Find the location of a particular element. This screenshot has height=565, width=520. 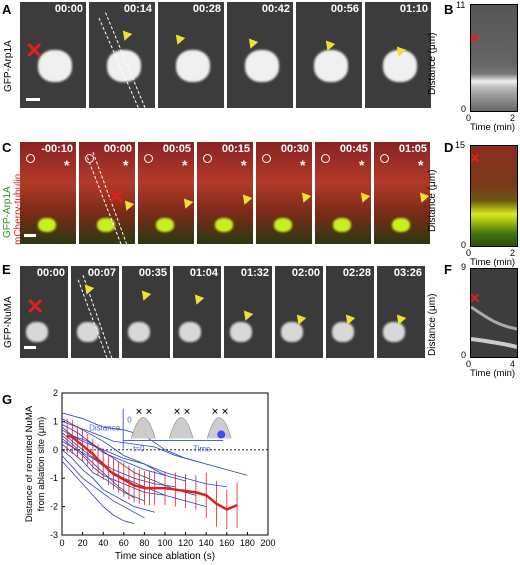

panel-a-side-label: GFP-Arp1A is located at coordinates (8, 66).